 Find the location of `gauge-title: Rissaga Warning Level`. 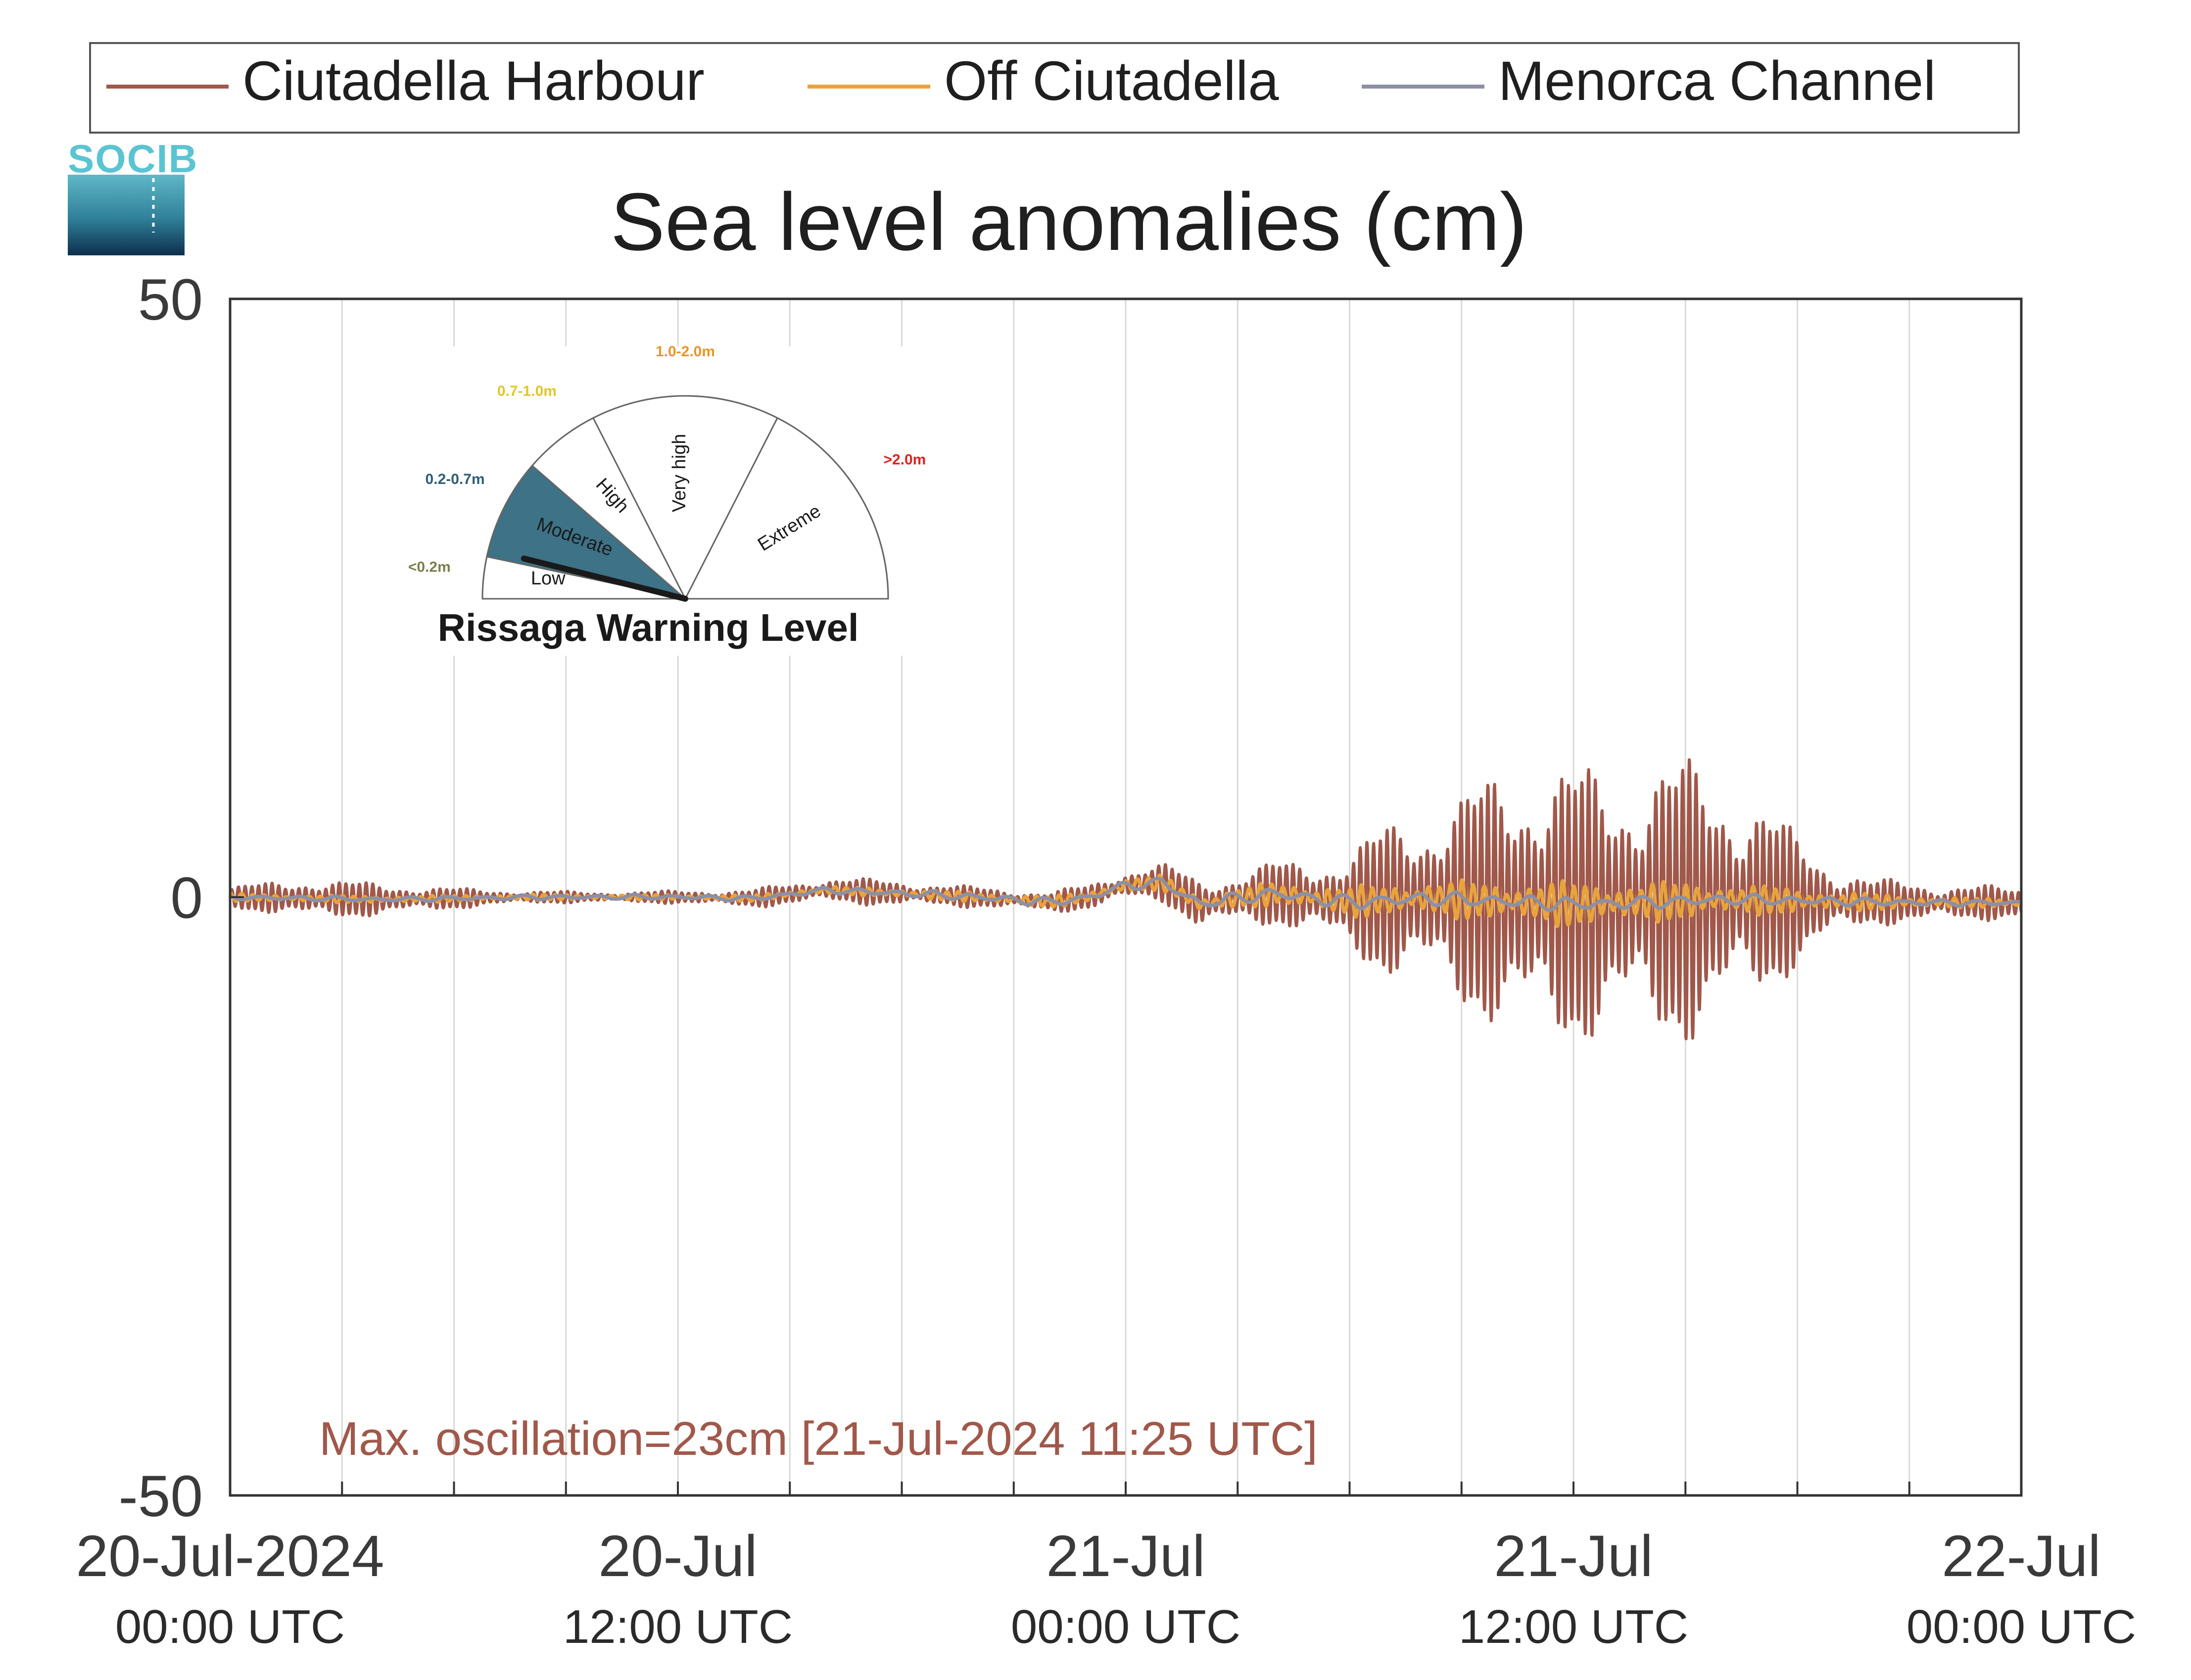

gauge-title: Rissaga Warning Level is located at coordinates (647, 628).